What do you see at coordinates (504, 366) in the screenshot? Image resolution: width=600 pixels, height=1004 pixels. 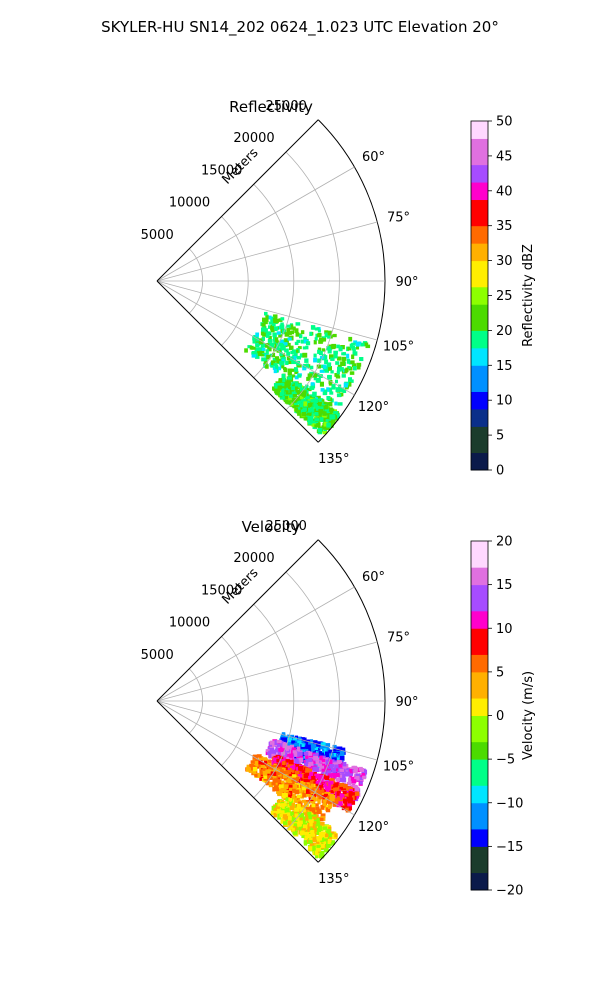 I see `reflectivity-colorbar-tick-label: 15` at bounding box center [504, 366].